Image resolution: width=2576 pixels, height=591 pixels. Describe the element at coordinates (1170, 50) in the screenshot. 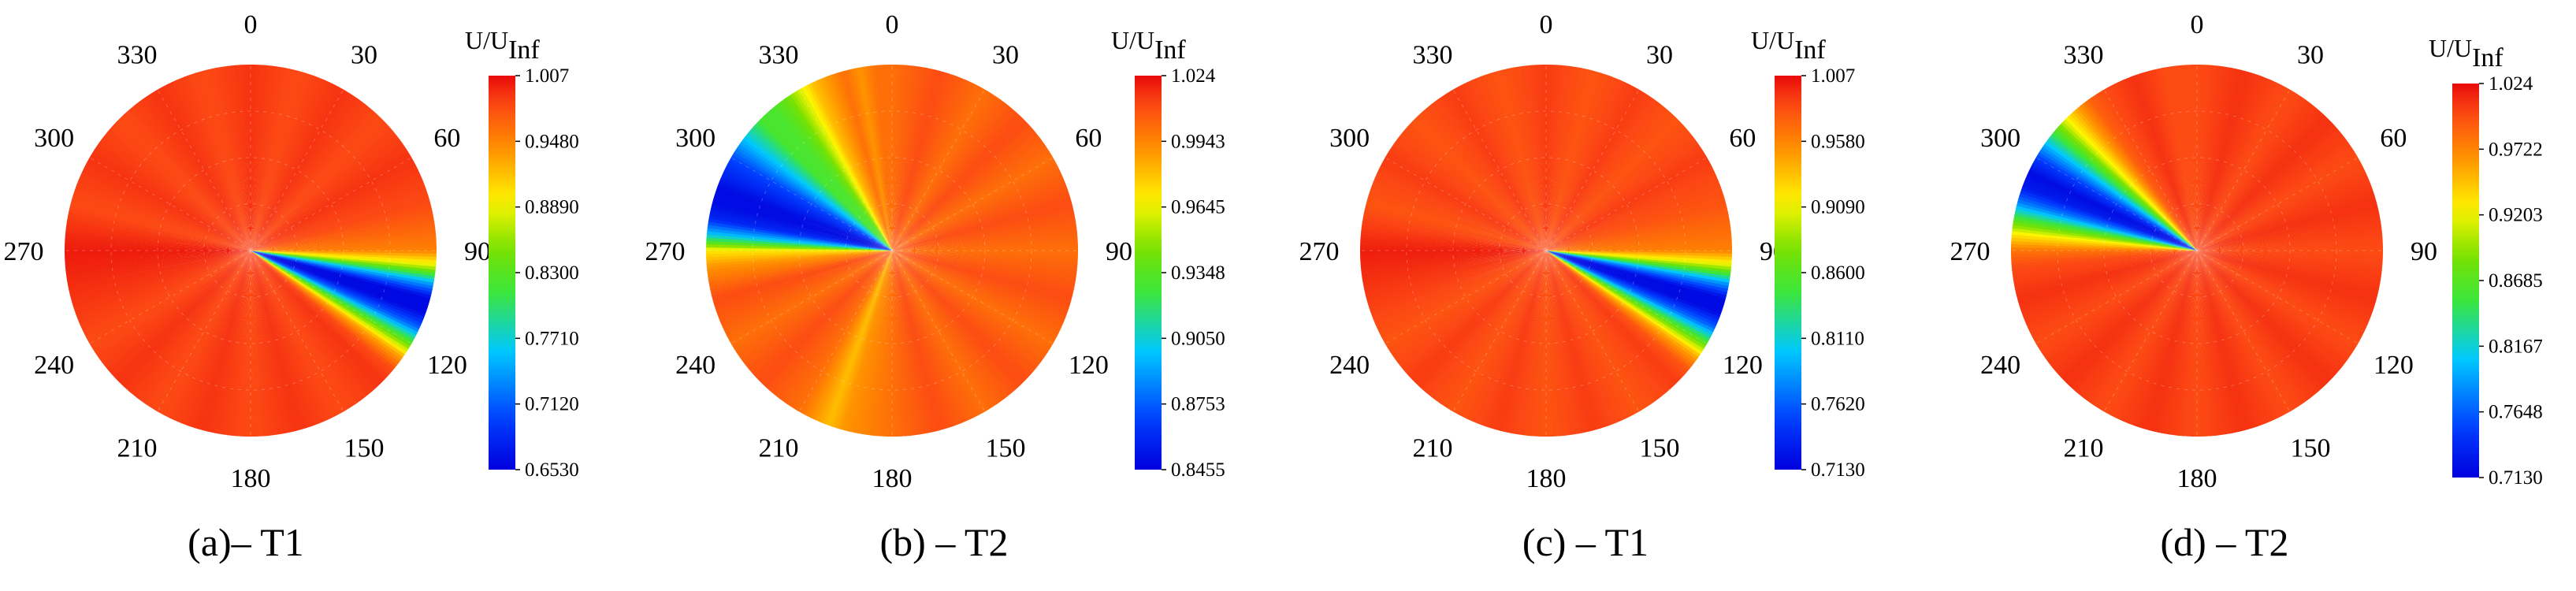

I see `colorbar-title-subscript: Inf` at that location.